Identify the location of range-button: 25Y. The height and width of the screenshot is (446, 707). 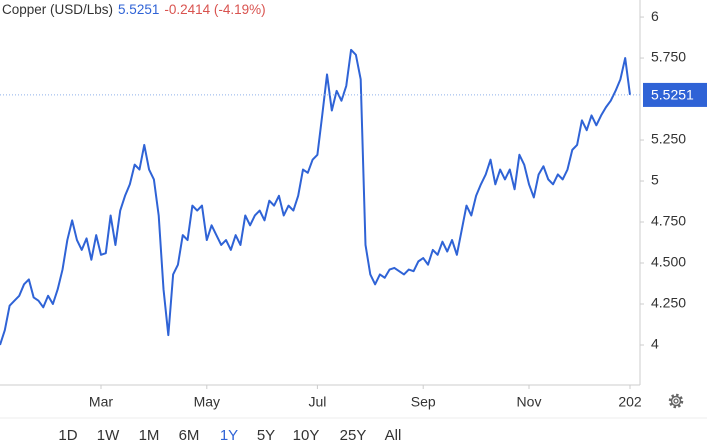
(353, 435).